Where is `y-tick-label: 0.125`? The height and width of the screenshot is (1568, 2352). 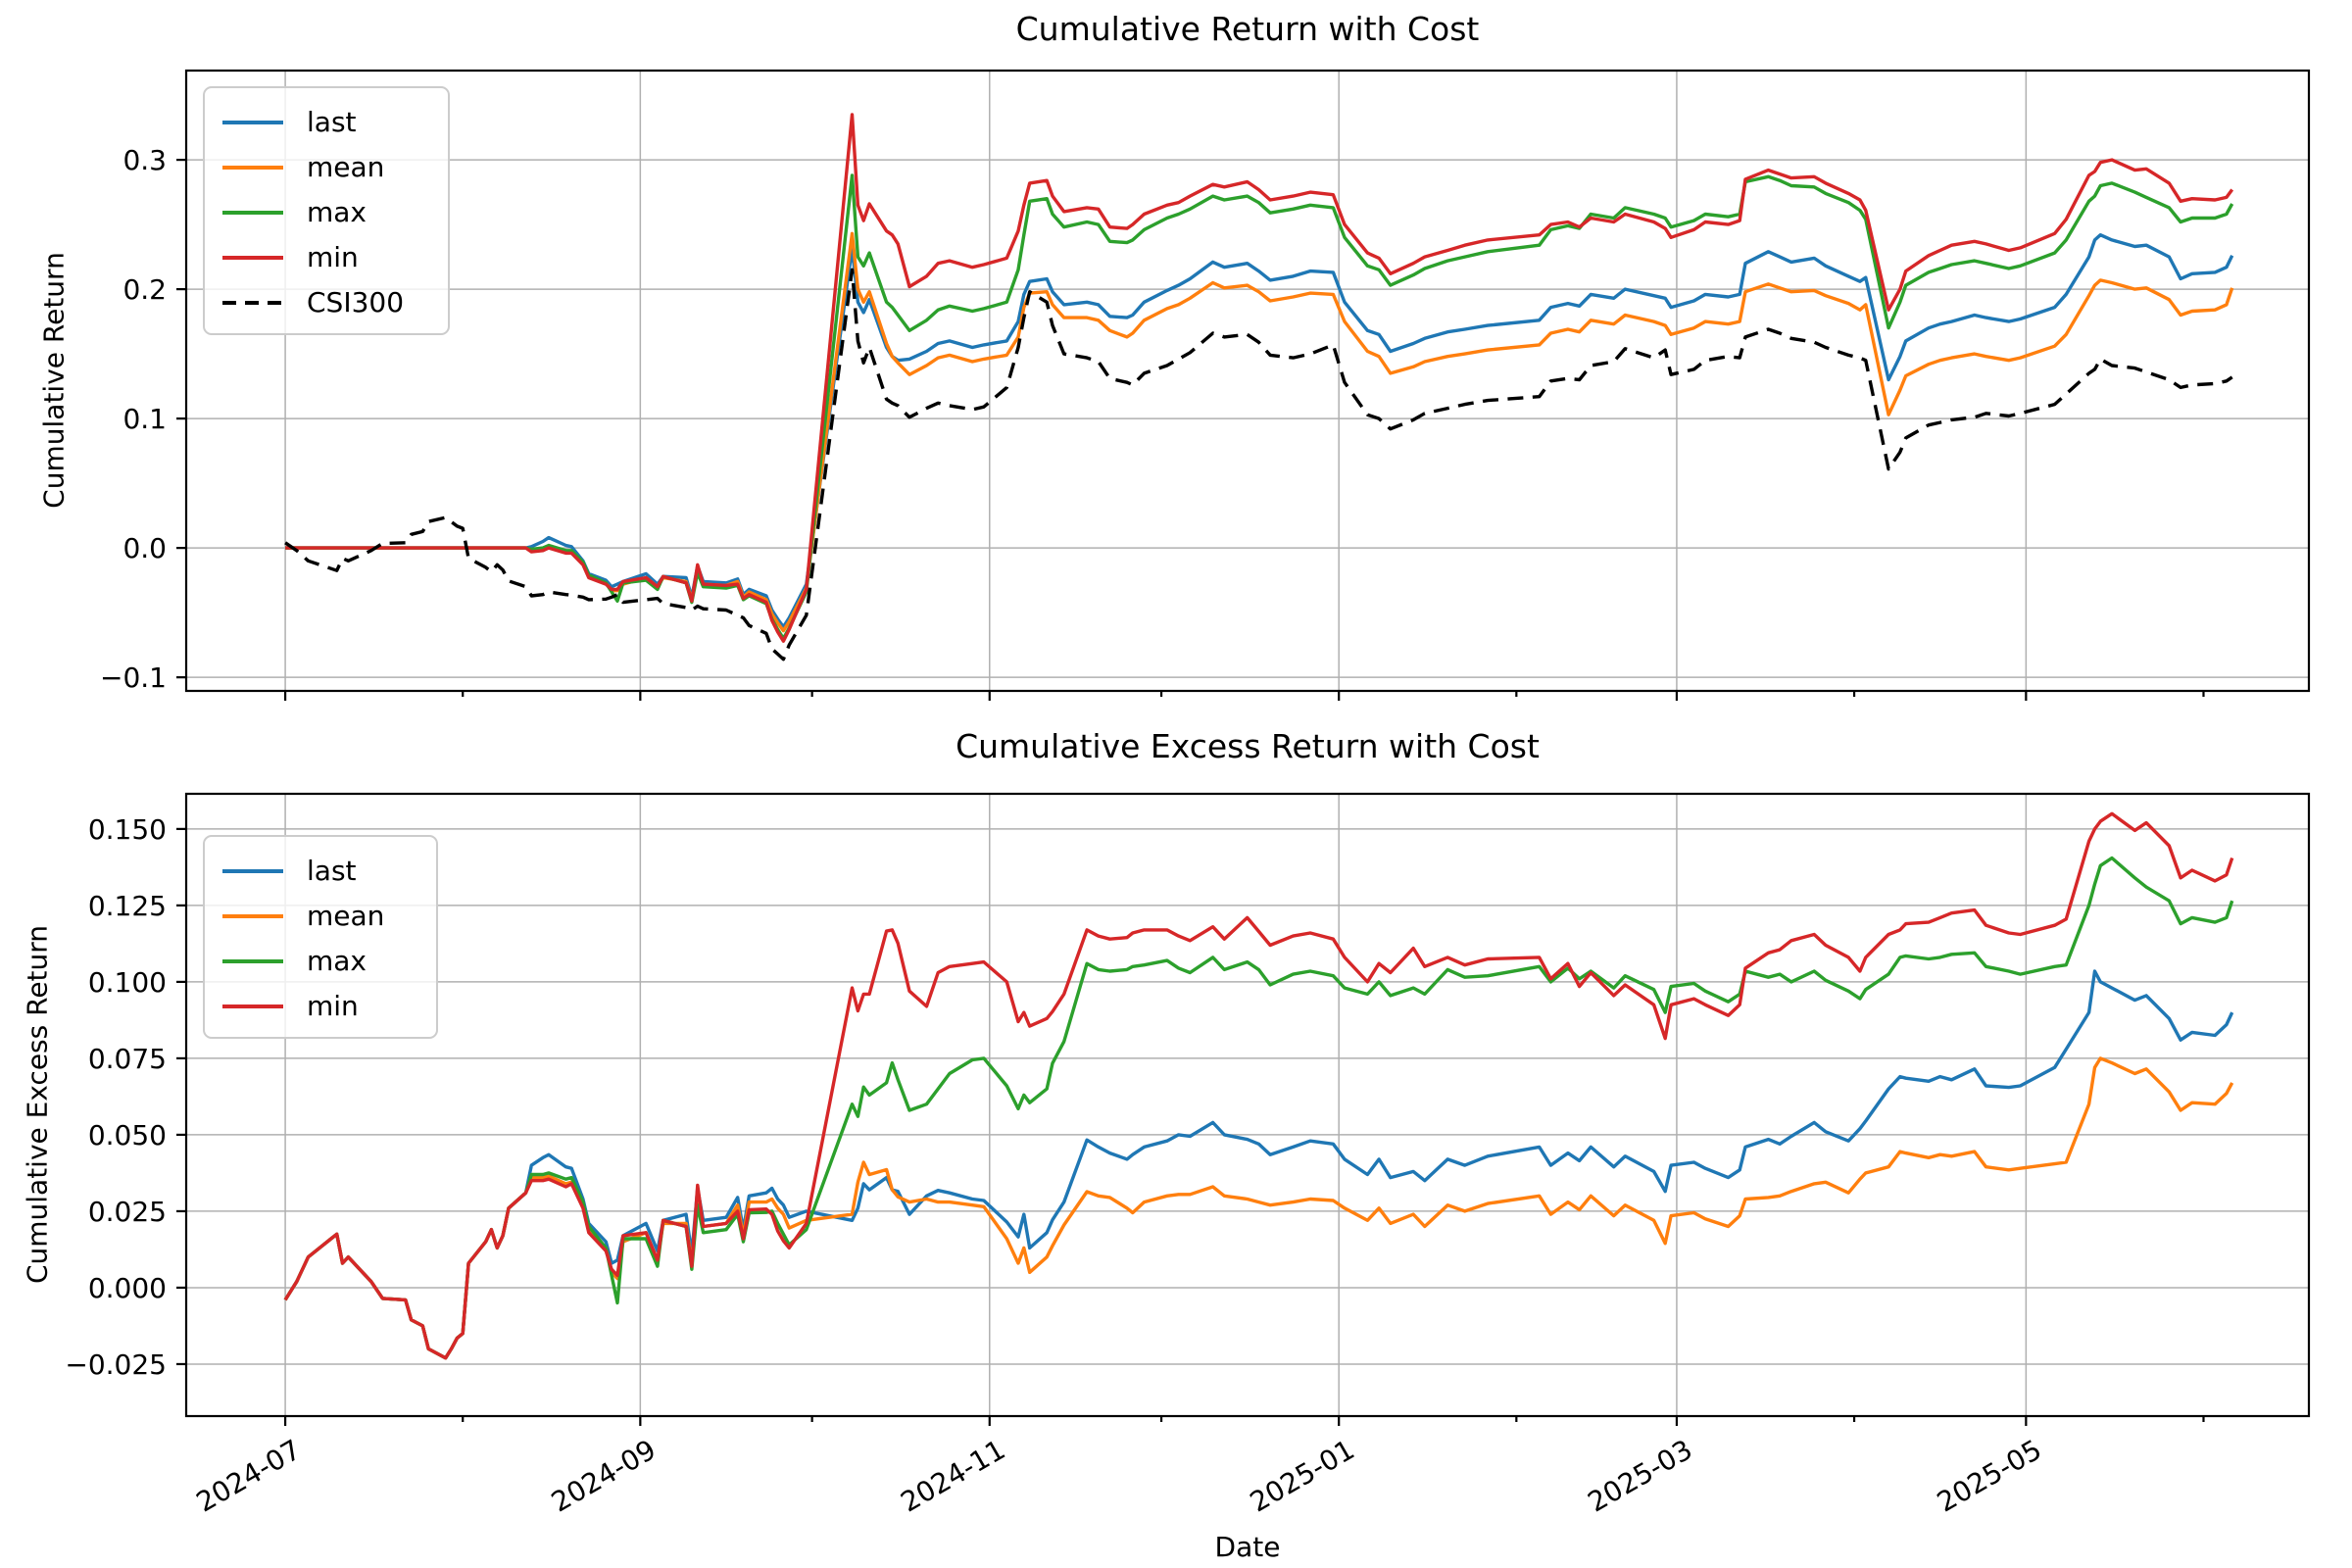
y-tick-label: 0.125 is located at coordinates (127, 906).